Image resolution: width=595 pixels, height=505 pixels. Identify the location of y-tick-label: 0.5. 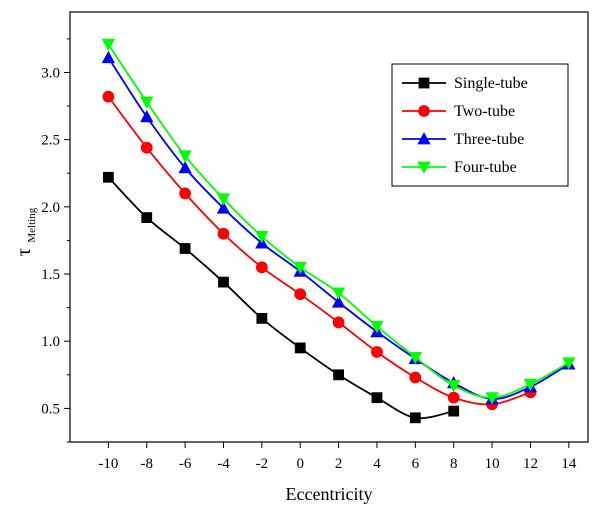
(50, 409).